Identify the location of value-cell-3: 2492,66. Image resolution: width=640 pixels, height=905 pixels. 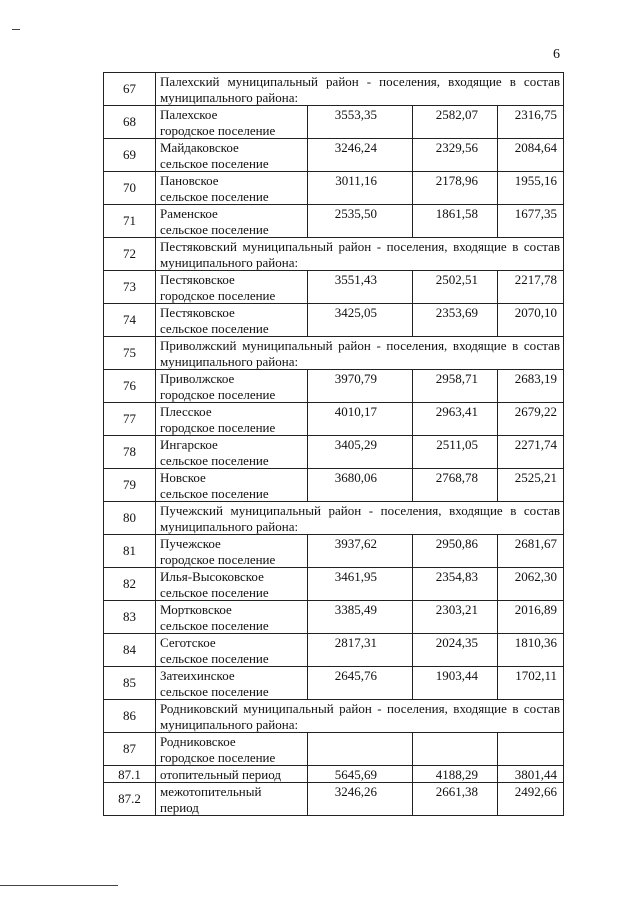
(530, 799).